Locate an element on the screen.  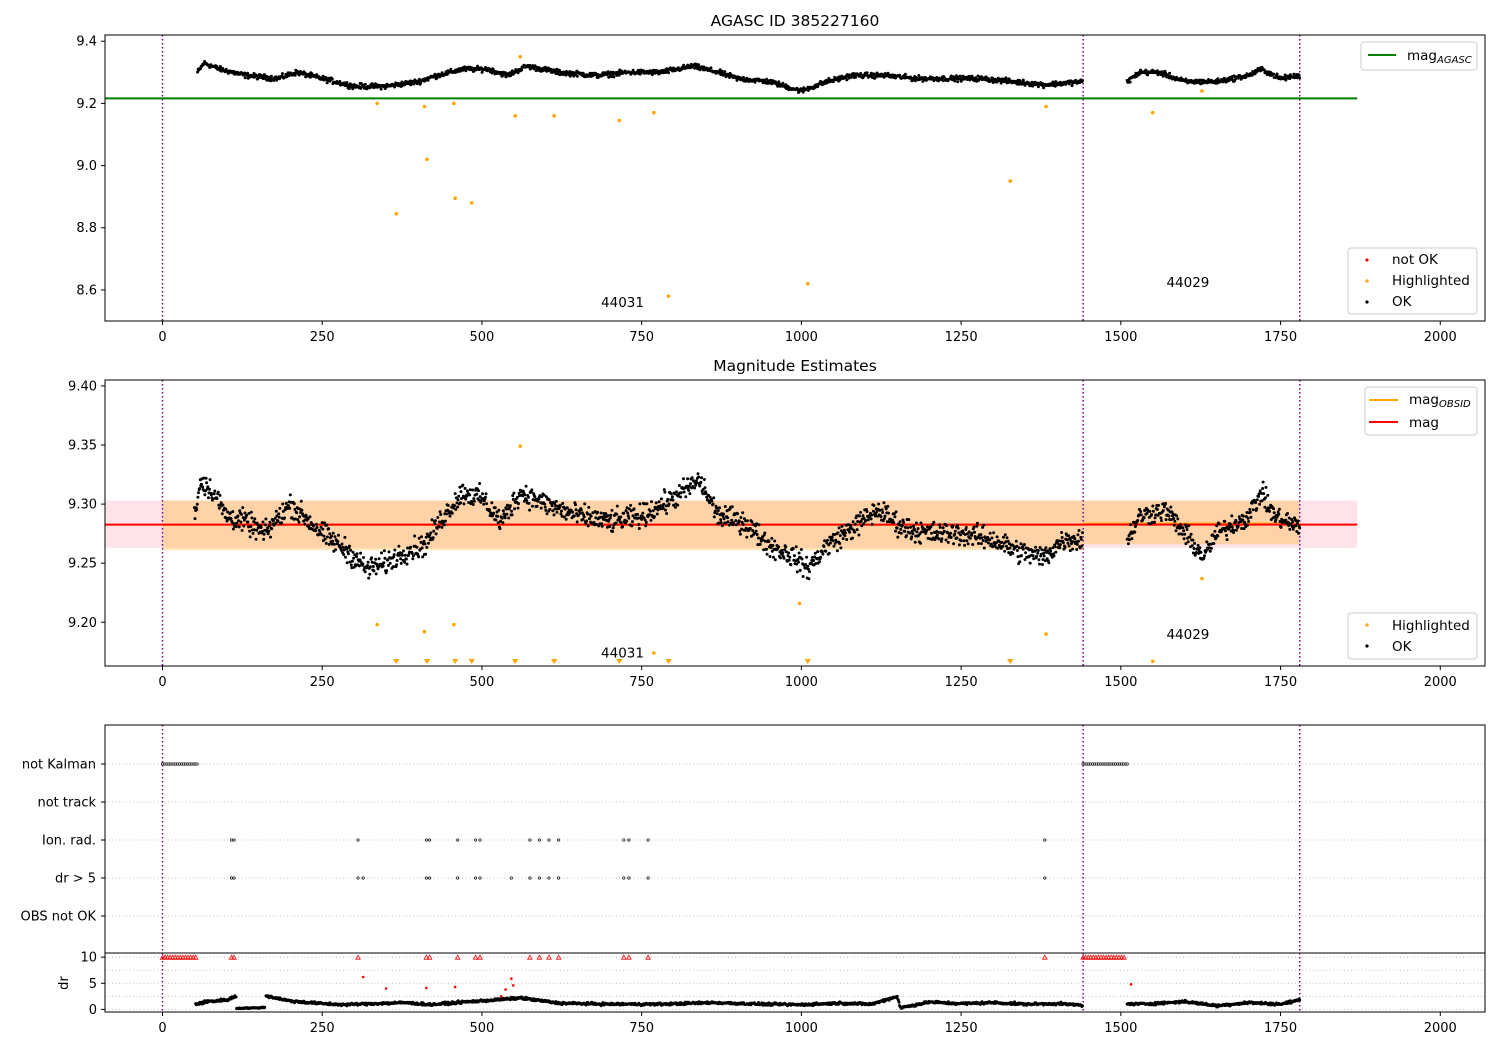
x-tick-label: 2000 is located at coordinates (1440, 337).